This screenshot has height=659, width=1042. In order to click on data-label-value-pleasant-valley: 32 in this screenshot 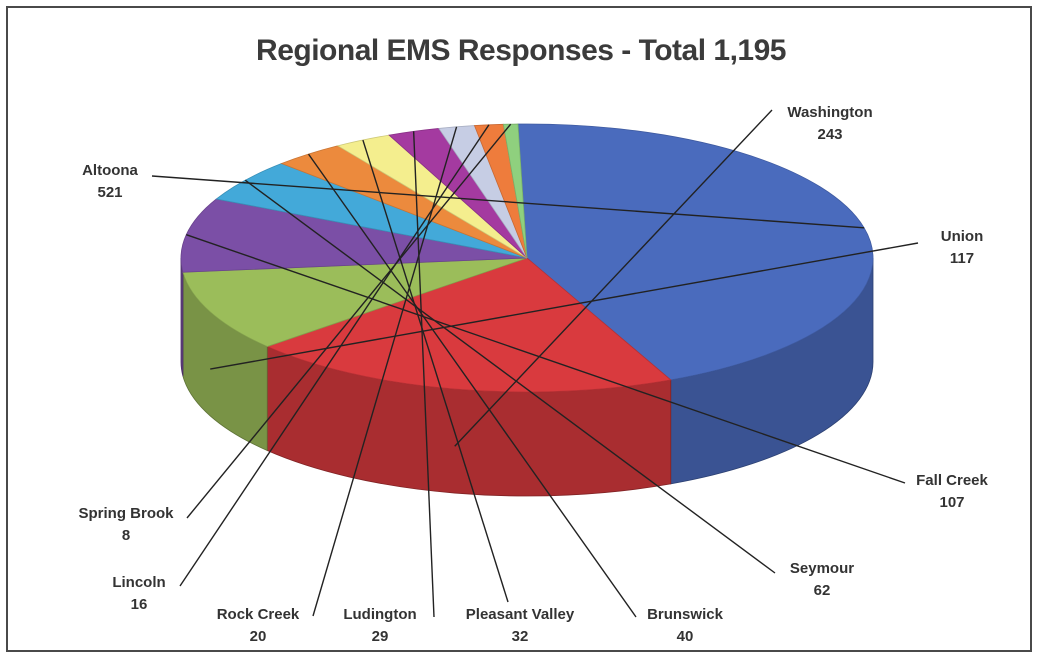, I will do `click(520, 636)`.